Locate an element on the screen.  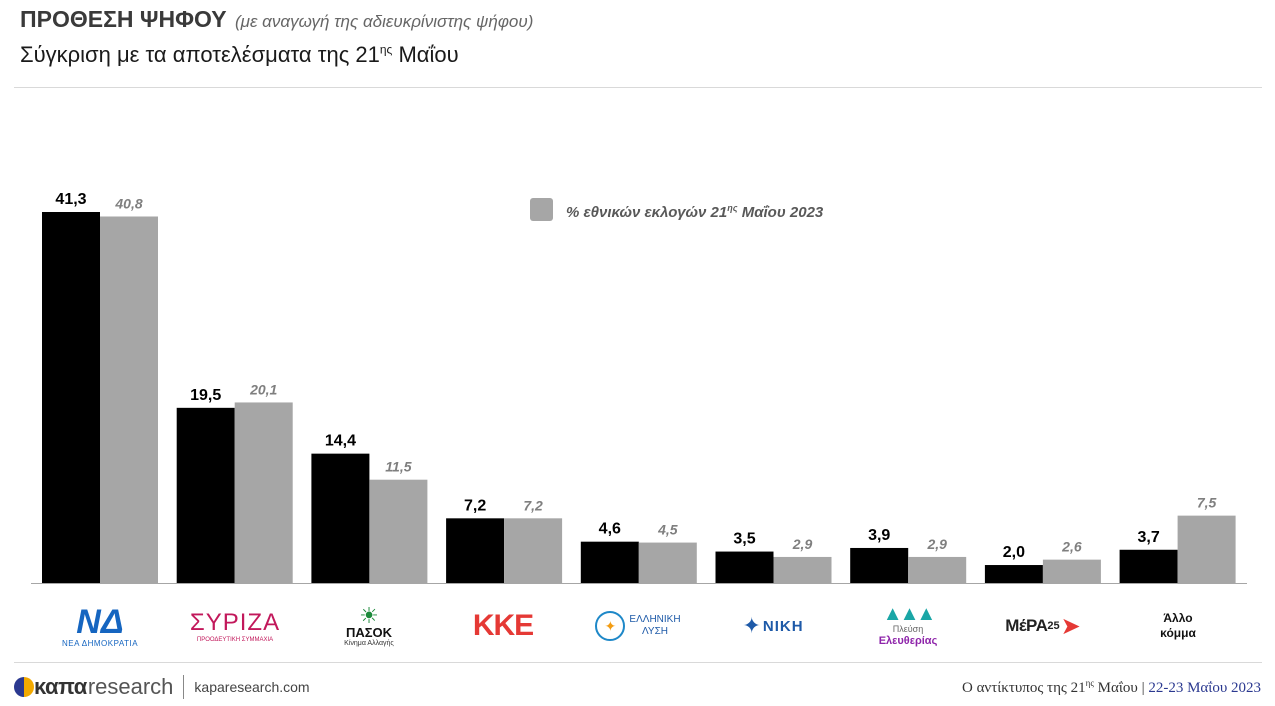
nd-text: ΝΕΑ ΔΗΜΟΚΡΑΤΙΑ is located at coordinates (100, 643).